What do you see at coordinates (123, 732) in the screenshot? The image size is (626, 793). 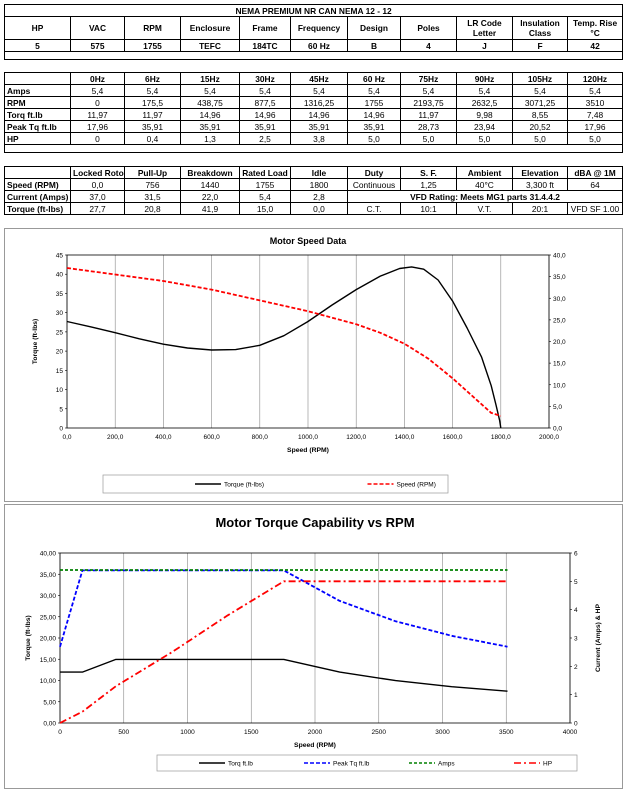 I see `x-tick-label: 500` at bounding box center [123, 732].